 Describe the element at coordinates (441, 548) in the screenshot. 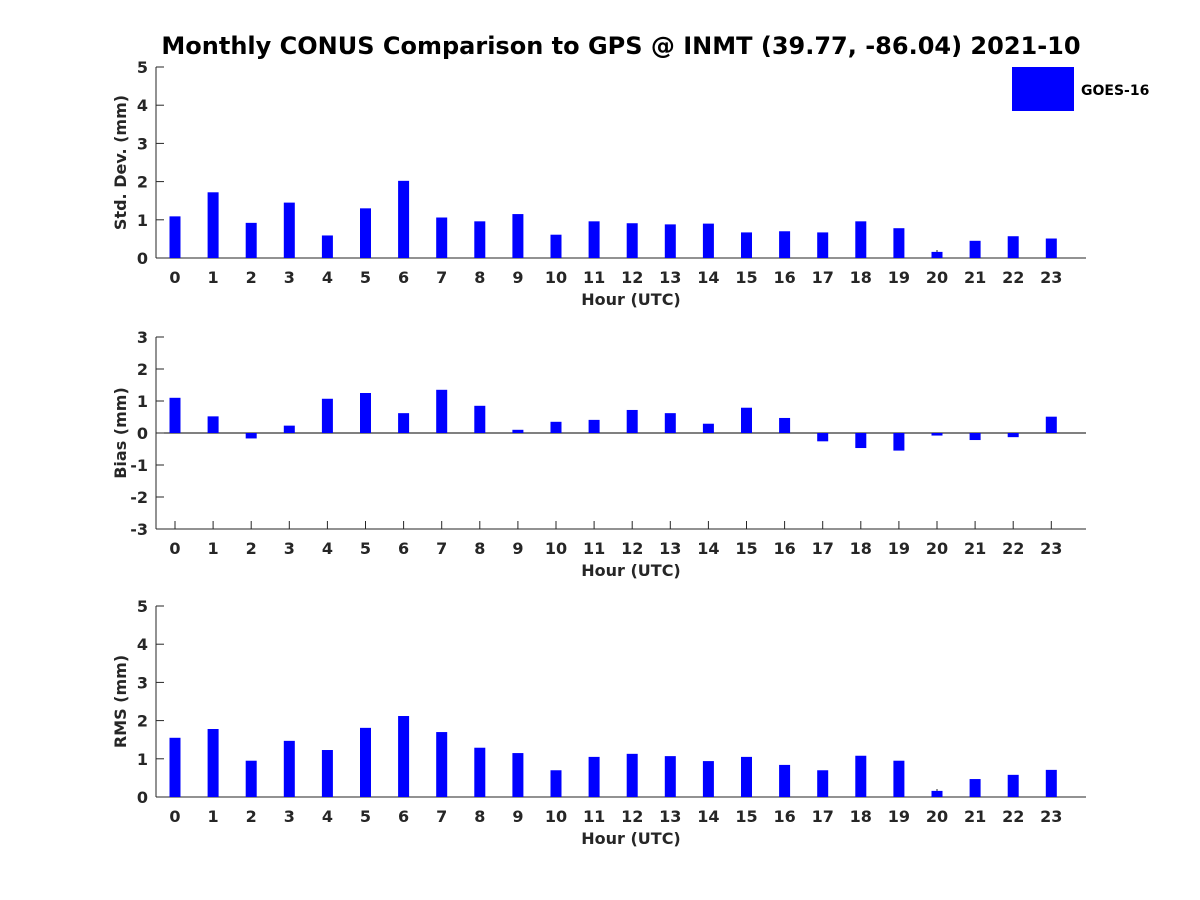

I see `x-tick-label: 7` at that location.